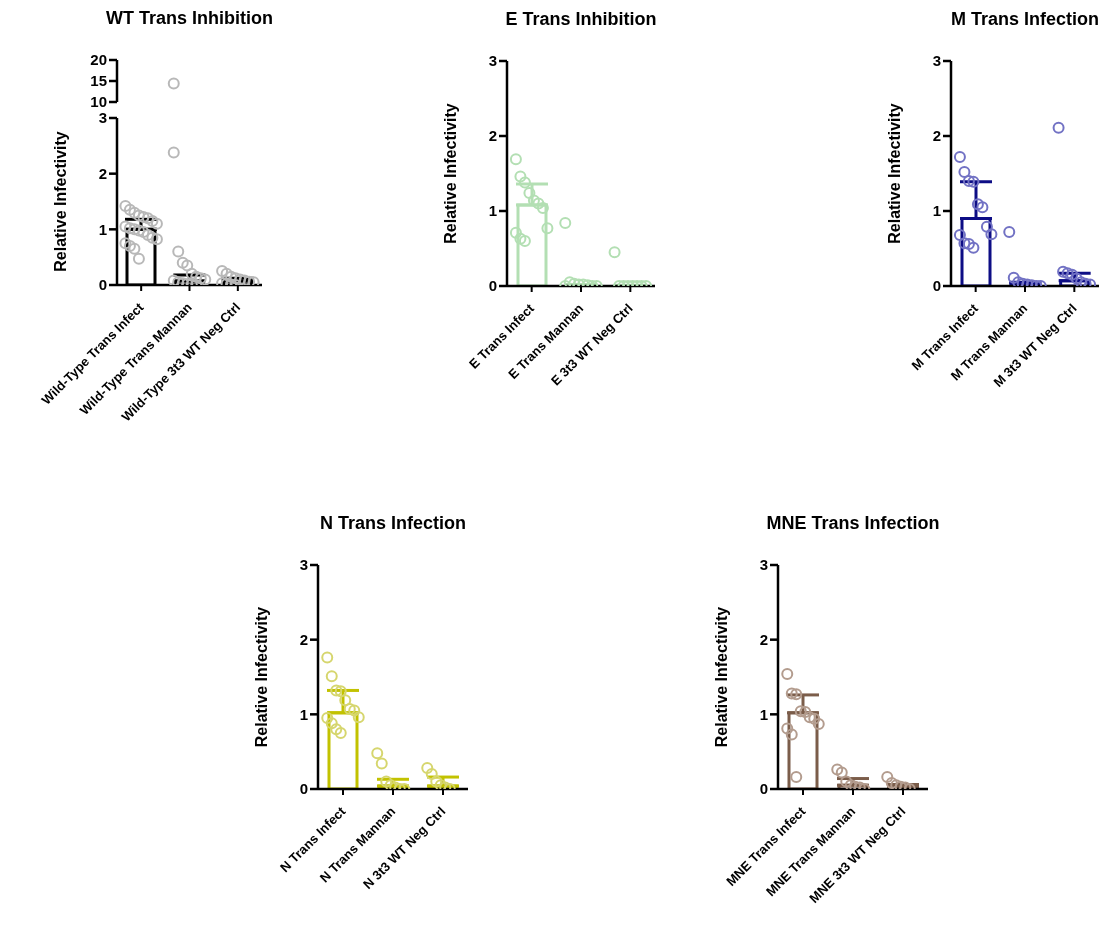  What do you see at coordinates (98, 81) in the screenshot?
I see `y-tick-label: 15` at bounding box center [98, 81].